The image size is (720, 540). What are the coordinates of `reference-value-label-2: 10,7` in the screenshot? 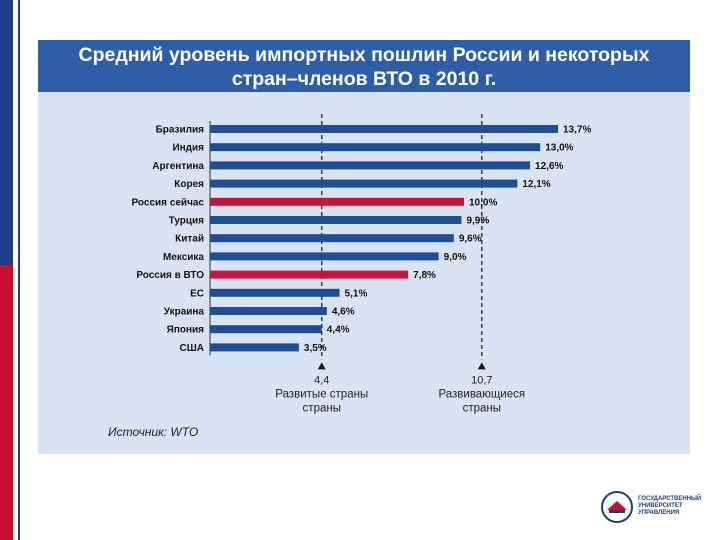 It's located at (481, 380).